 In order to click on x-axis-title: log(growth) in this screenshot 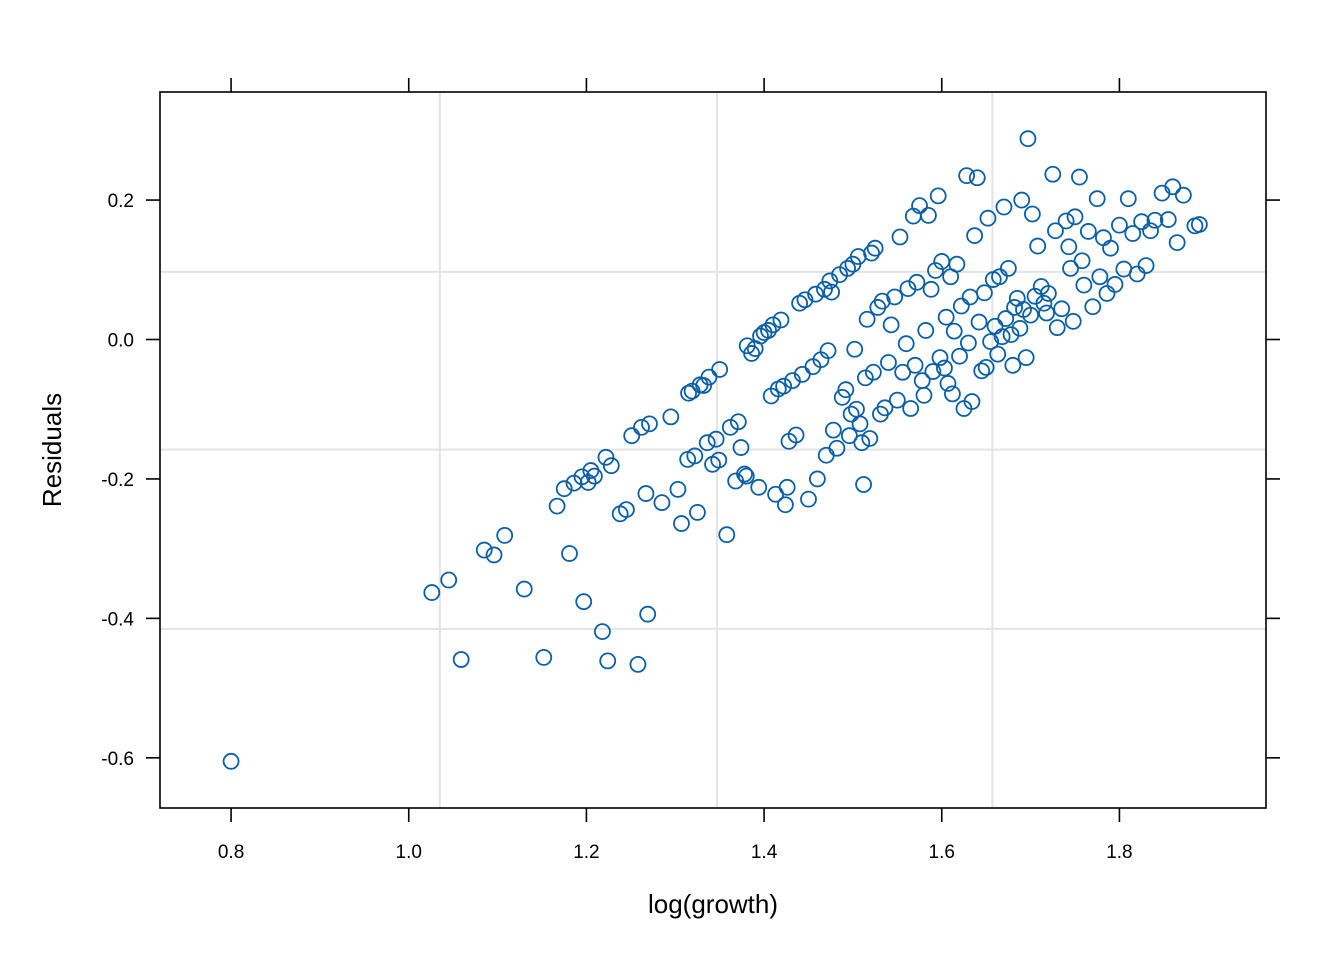, I will do `click(713, 904)`.